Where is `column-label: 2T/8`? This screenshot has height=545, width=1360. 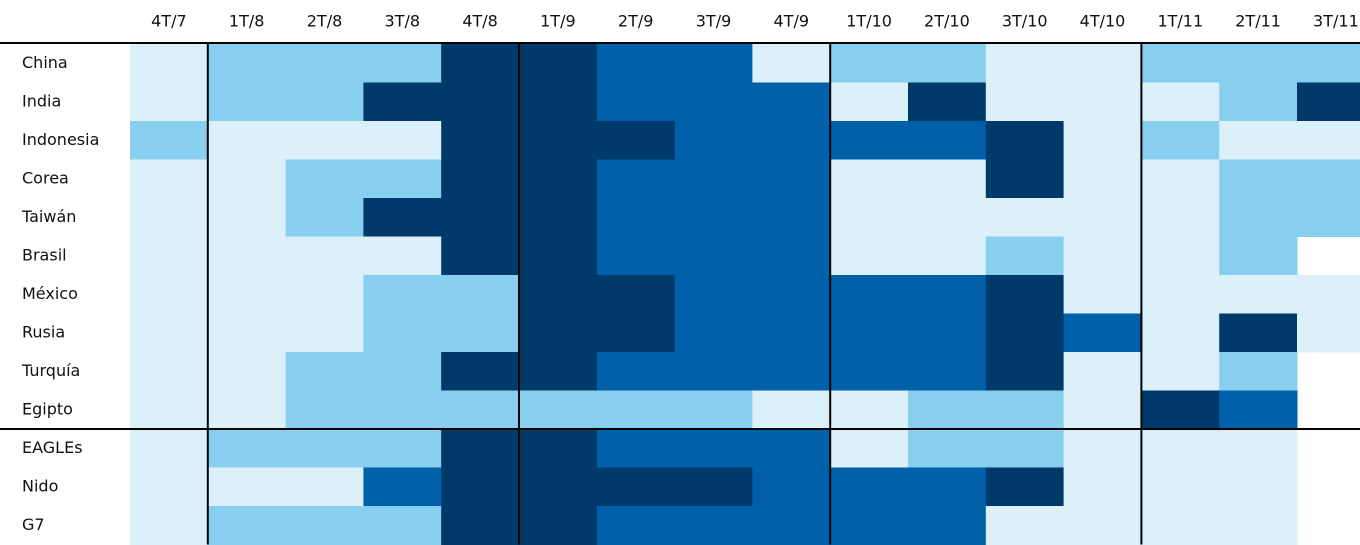 column-label: 2T/8 is located at coordinates (325, 21).